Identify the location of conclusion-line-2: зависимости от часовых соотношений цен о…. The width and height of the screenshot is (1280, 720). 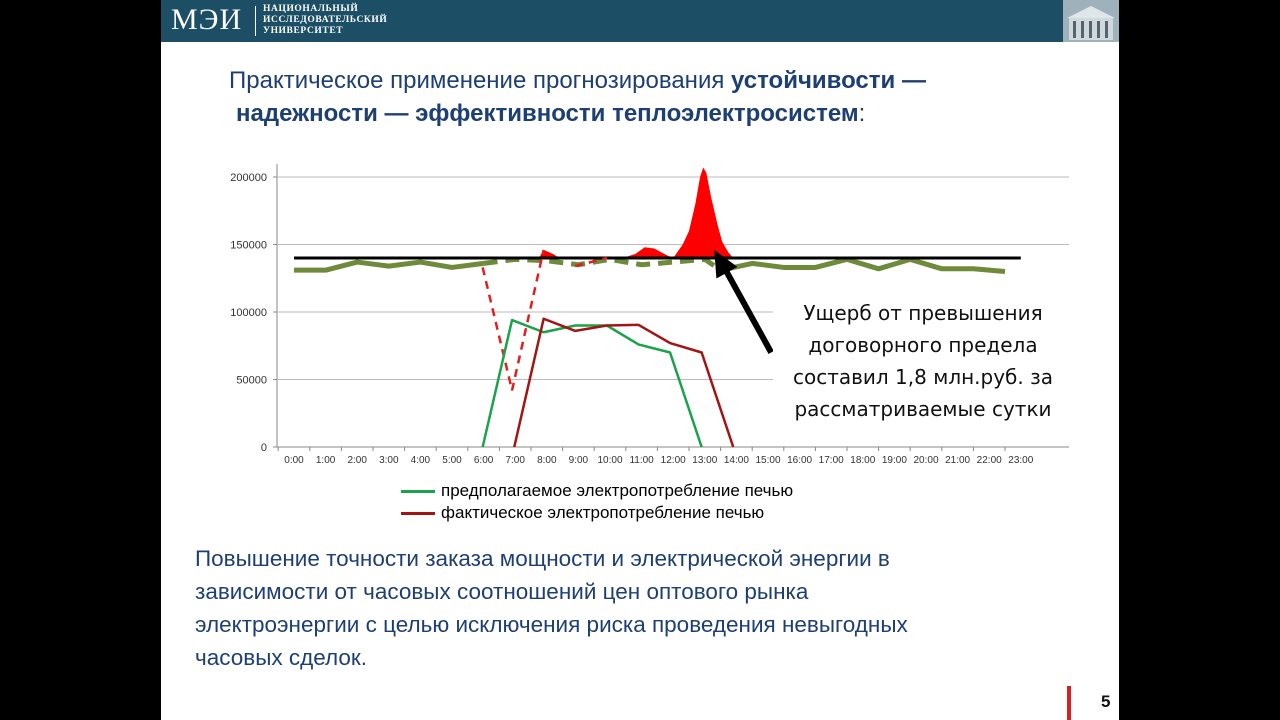
(502, 591).